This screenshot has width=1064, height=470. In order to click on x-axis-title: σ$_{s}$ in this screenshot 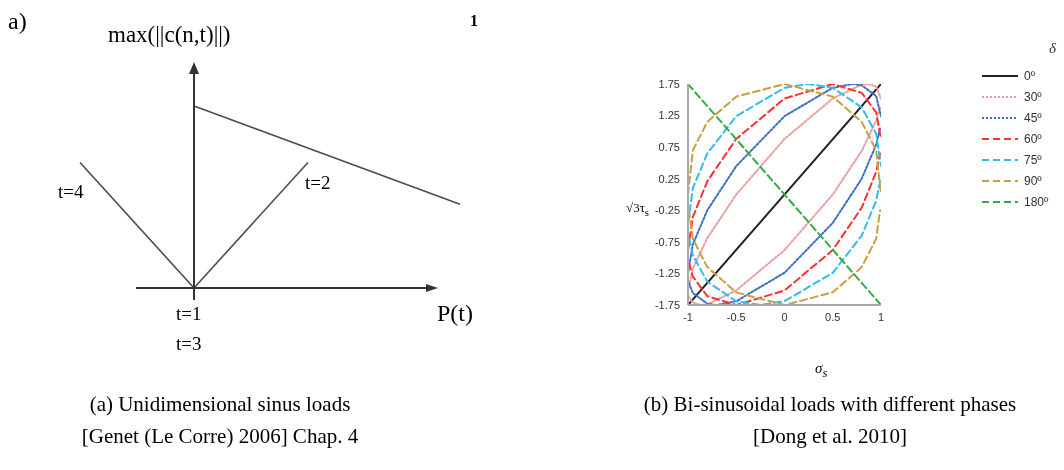, I will do `click(821, 370)`.